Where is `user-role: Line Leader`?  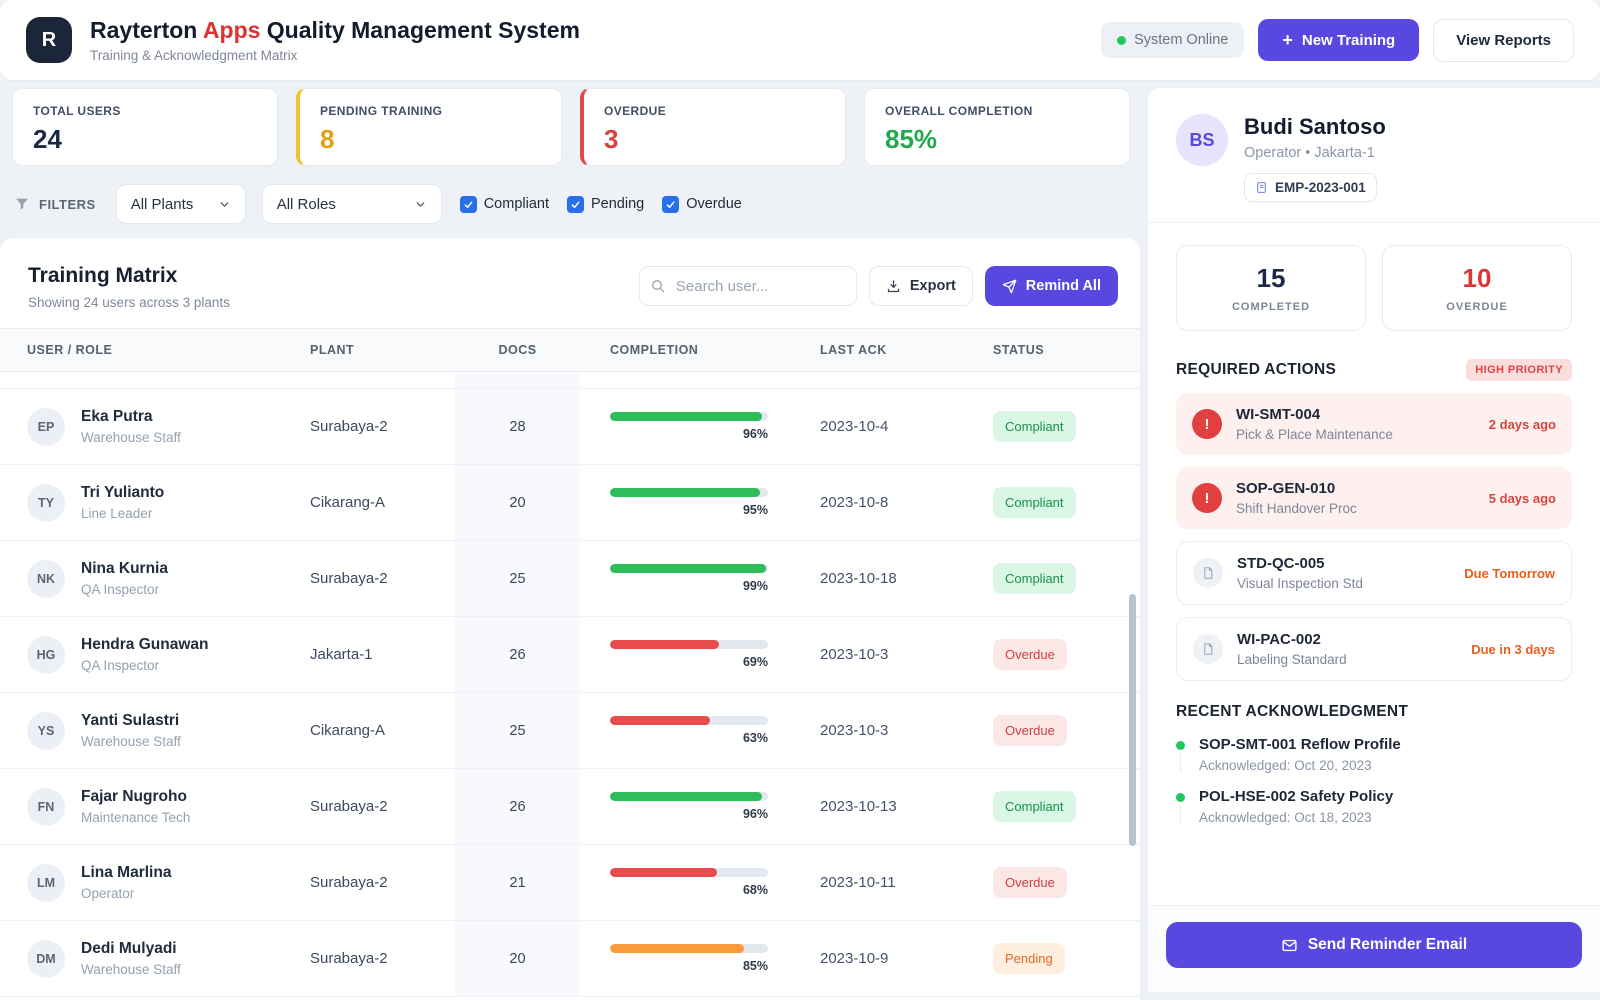 user-role: Line Leader is located at coordinates (117, 513).